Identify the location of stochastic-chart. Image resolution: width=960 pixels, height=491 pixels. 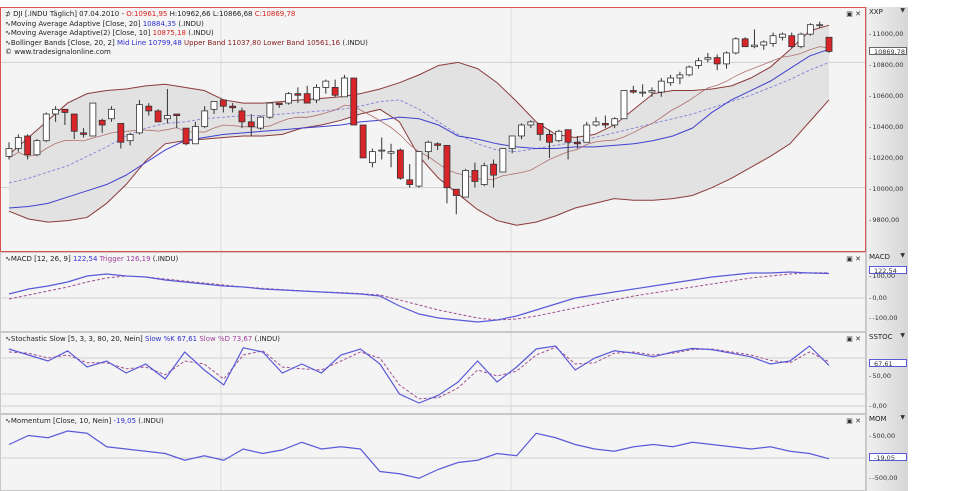
(433, 373).